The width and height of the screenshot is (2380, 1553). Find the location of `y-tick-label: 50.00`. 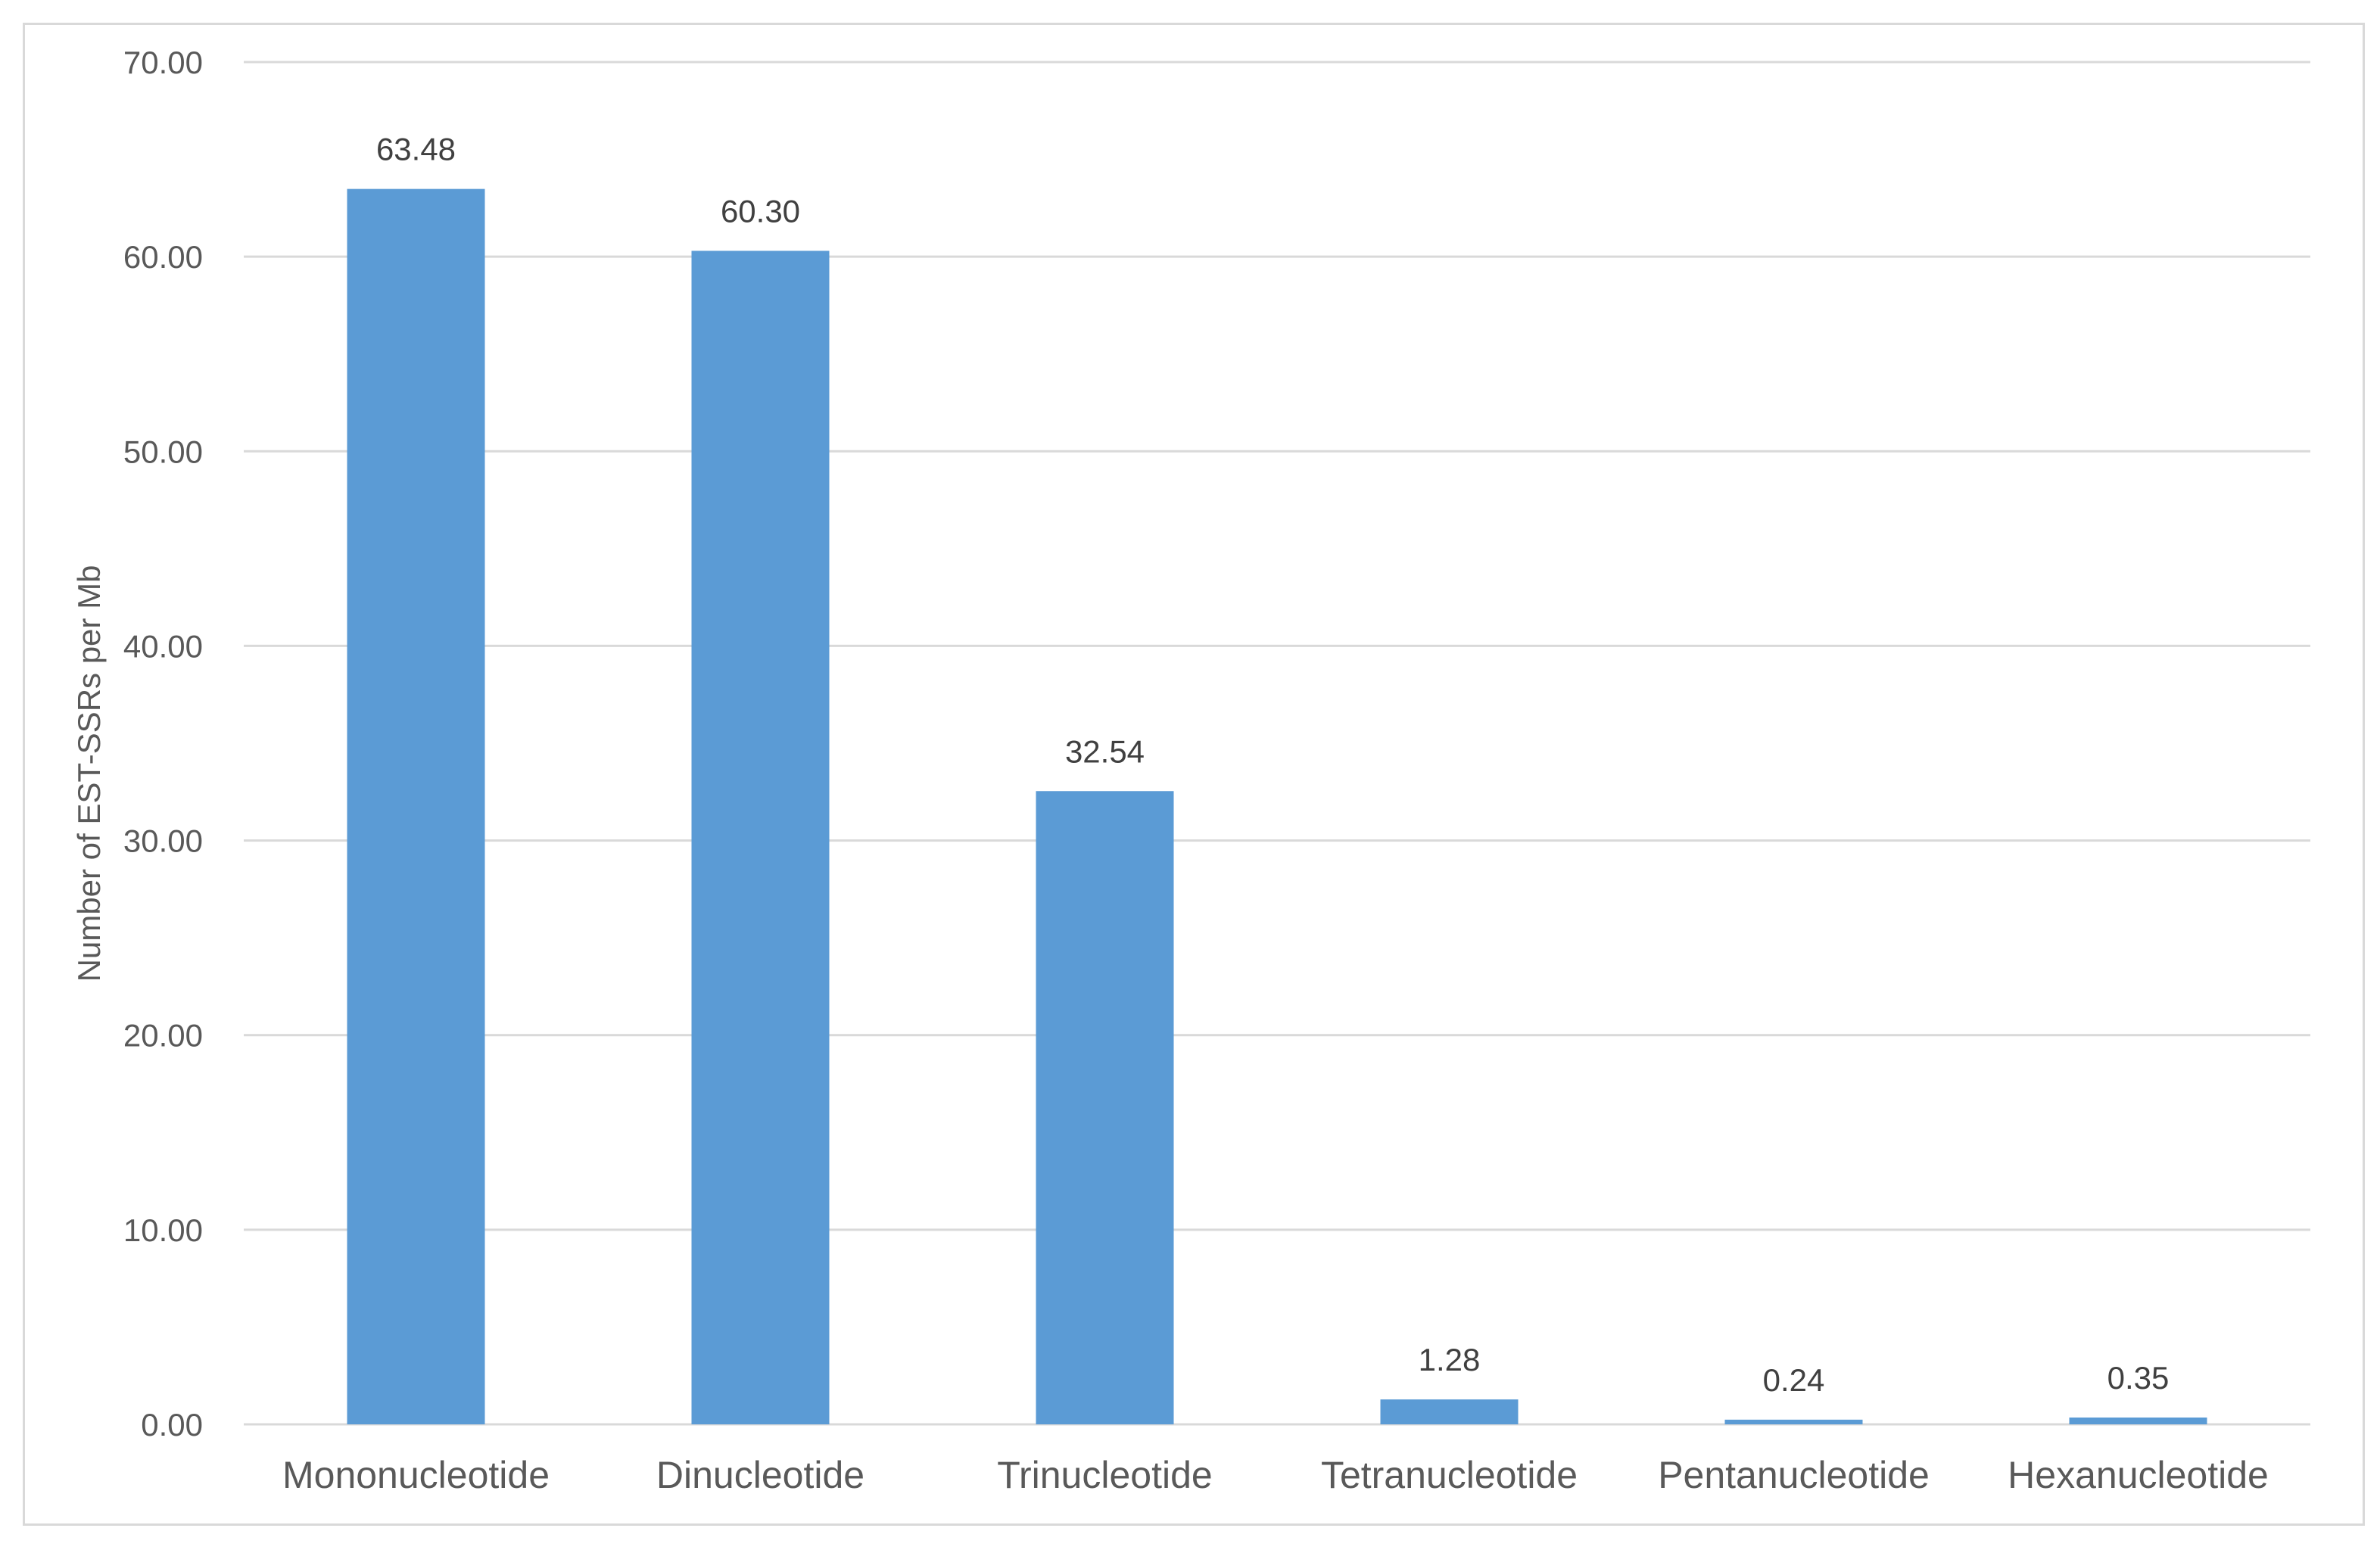

y-tick-label: 50.00 is located at coordinates (163, 451).